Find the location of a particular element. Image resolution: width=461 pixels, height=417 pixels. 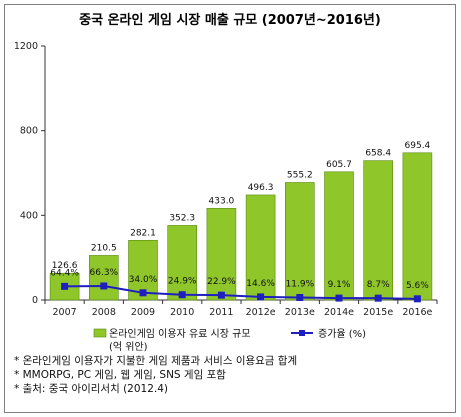

bar-value-label: 126.6 is located at coordinates (65, 266).